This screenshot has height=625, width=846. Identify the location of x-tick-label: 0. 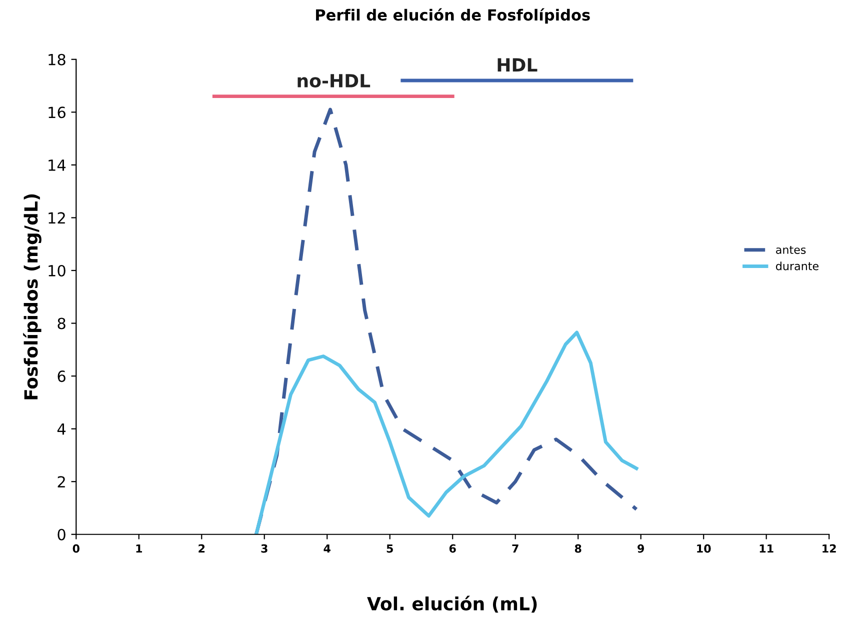
(76, 548).